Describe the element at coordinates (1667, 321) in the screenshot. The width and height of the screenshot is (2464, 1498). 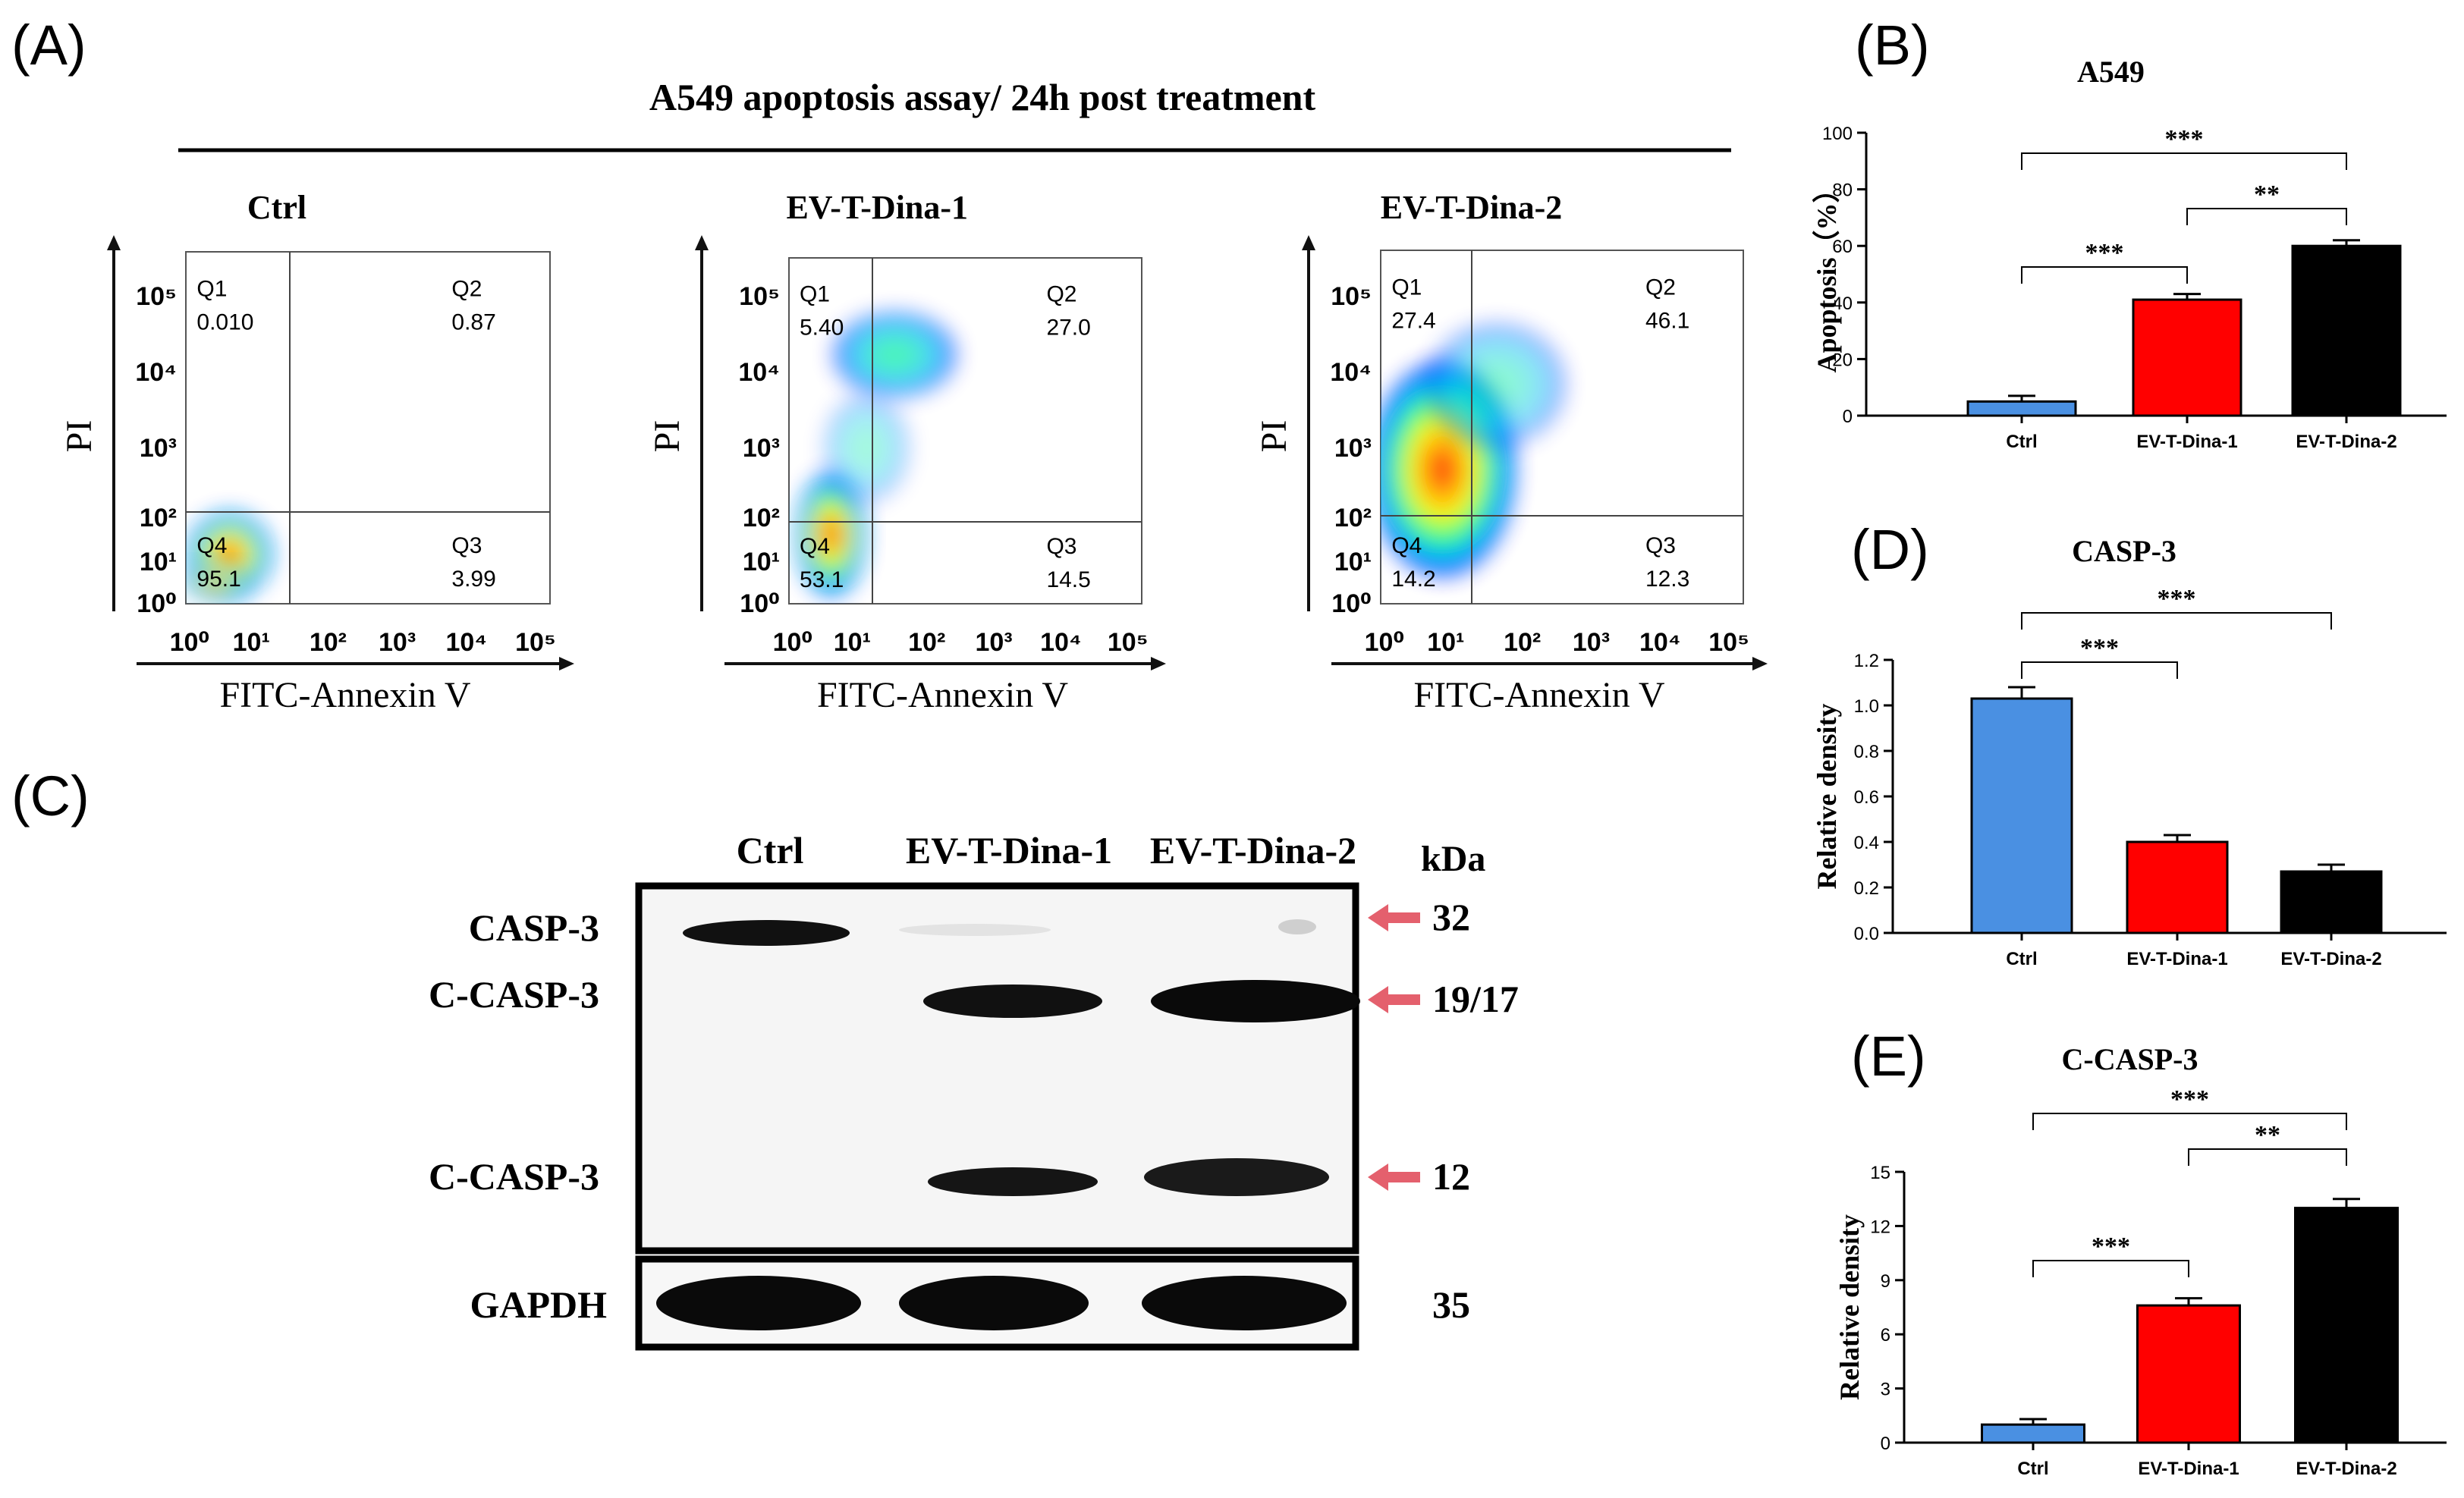
I see `quadrant-value-q2: 46.1` at that location.